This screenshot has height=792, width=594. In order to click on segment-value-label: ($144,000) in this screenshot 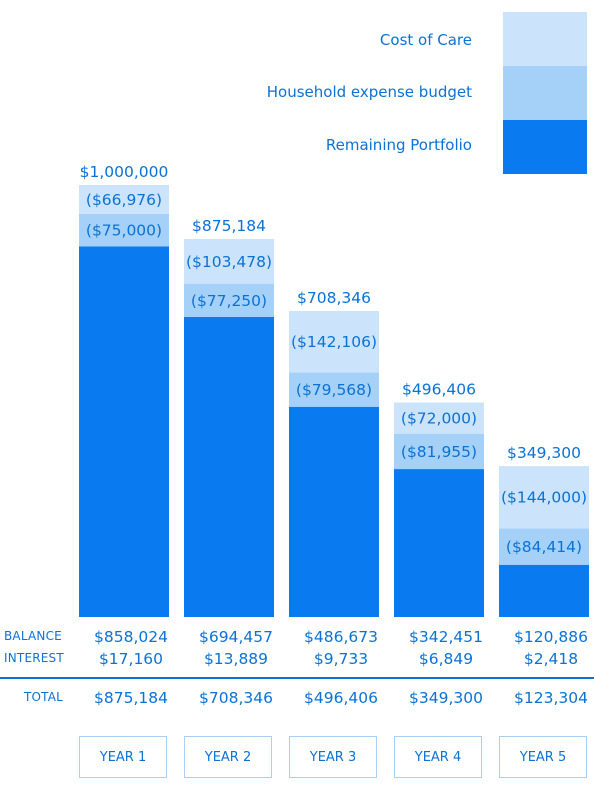, I will do `click(544, 498)`.